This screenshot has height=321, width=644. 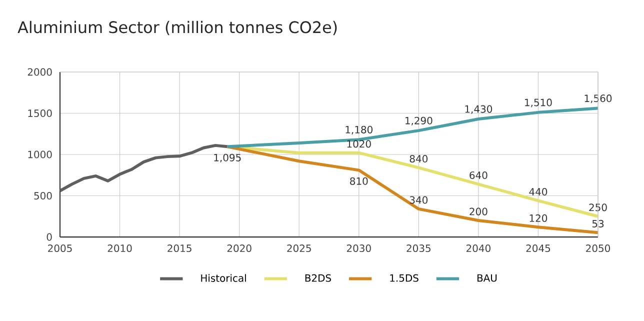 I want to click on x-tick-label: 2030, so click(x=358, y=248).